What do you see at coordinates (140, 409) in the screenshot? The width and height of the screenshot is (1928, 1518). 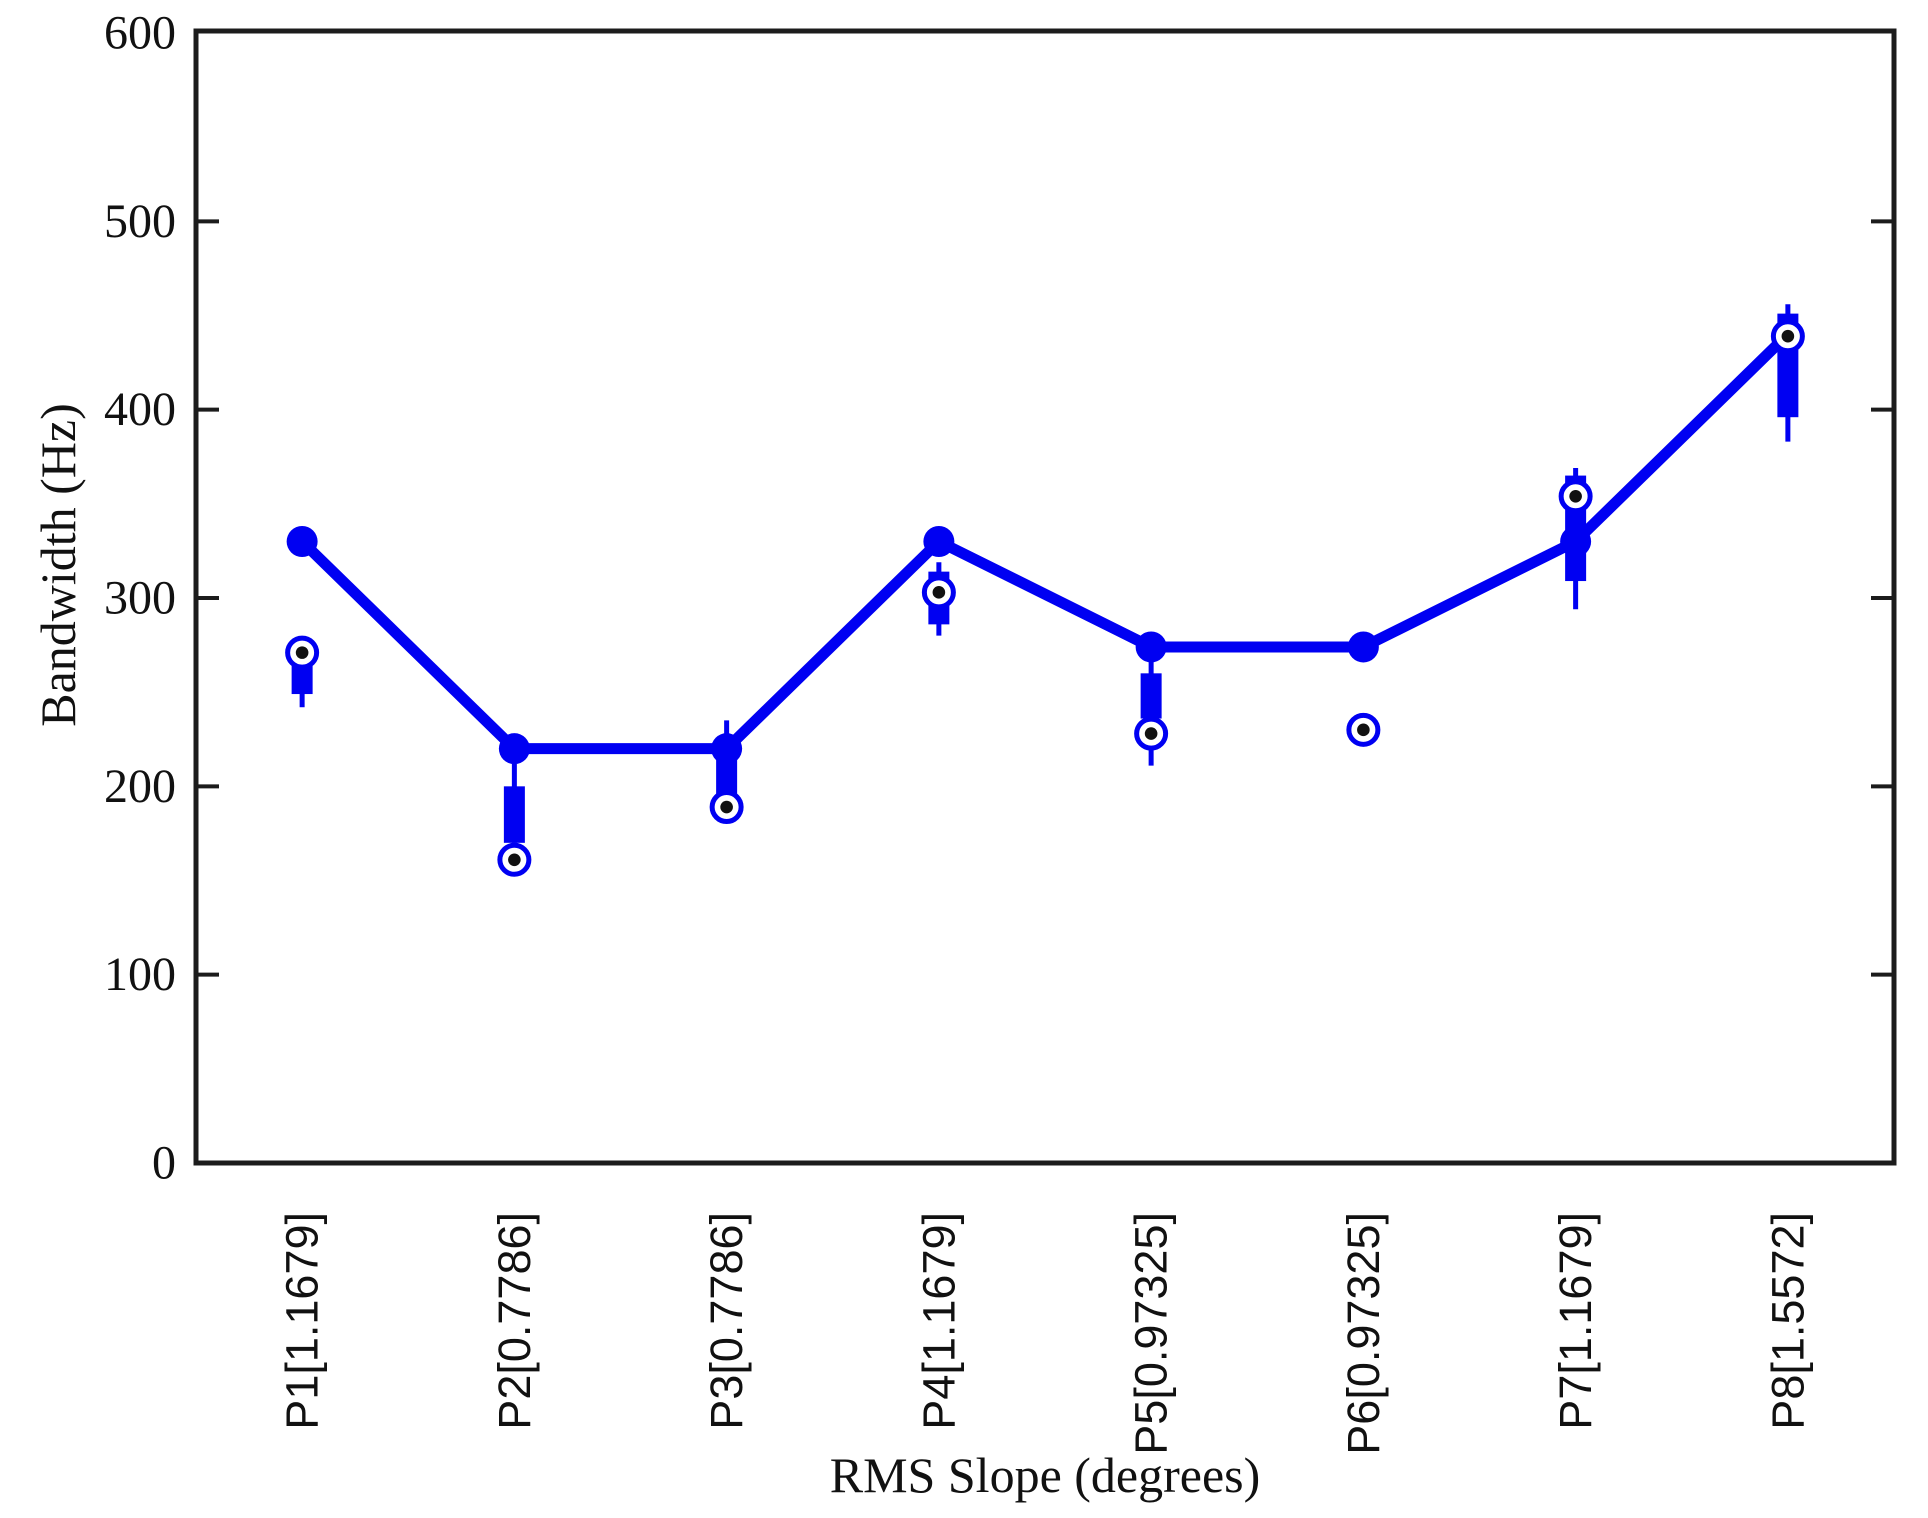 I see `y-tick-label: 400` at bounding box center [140, 409].